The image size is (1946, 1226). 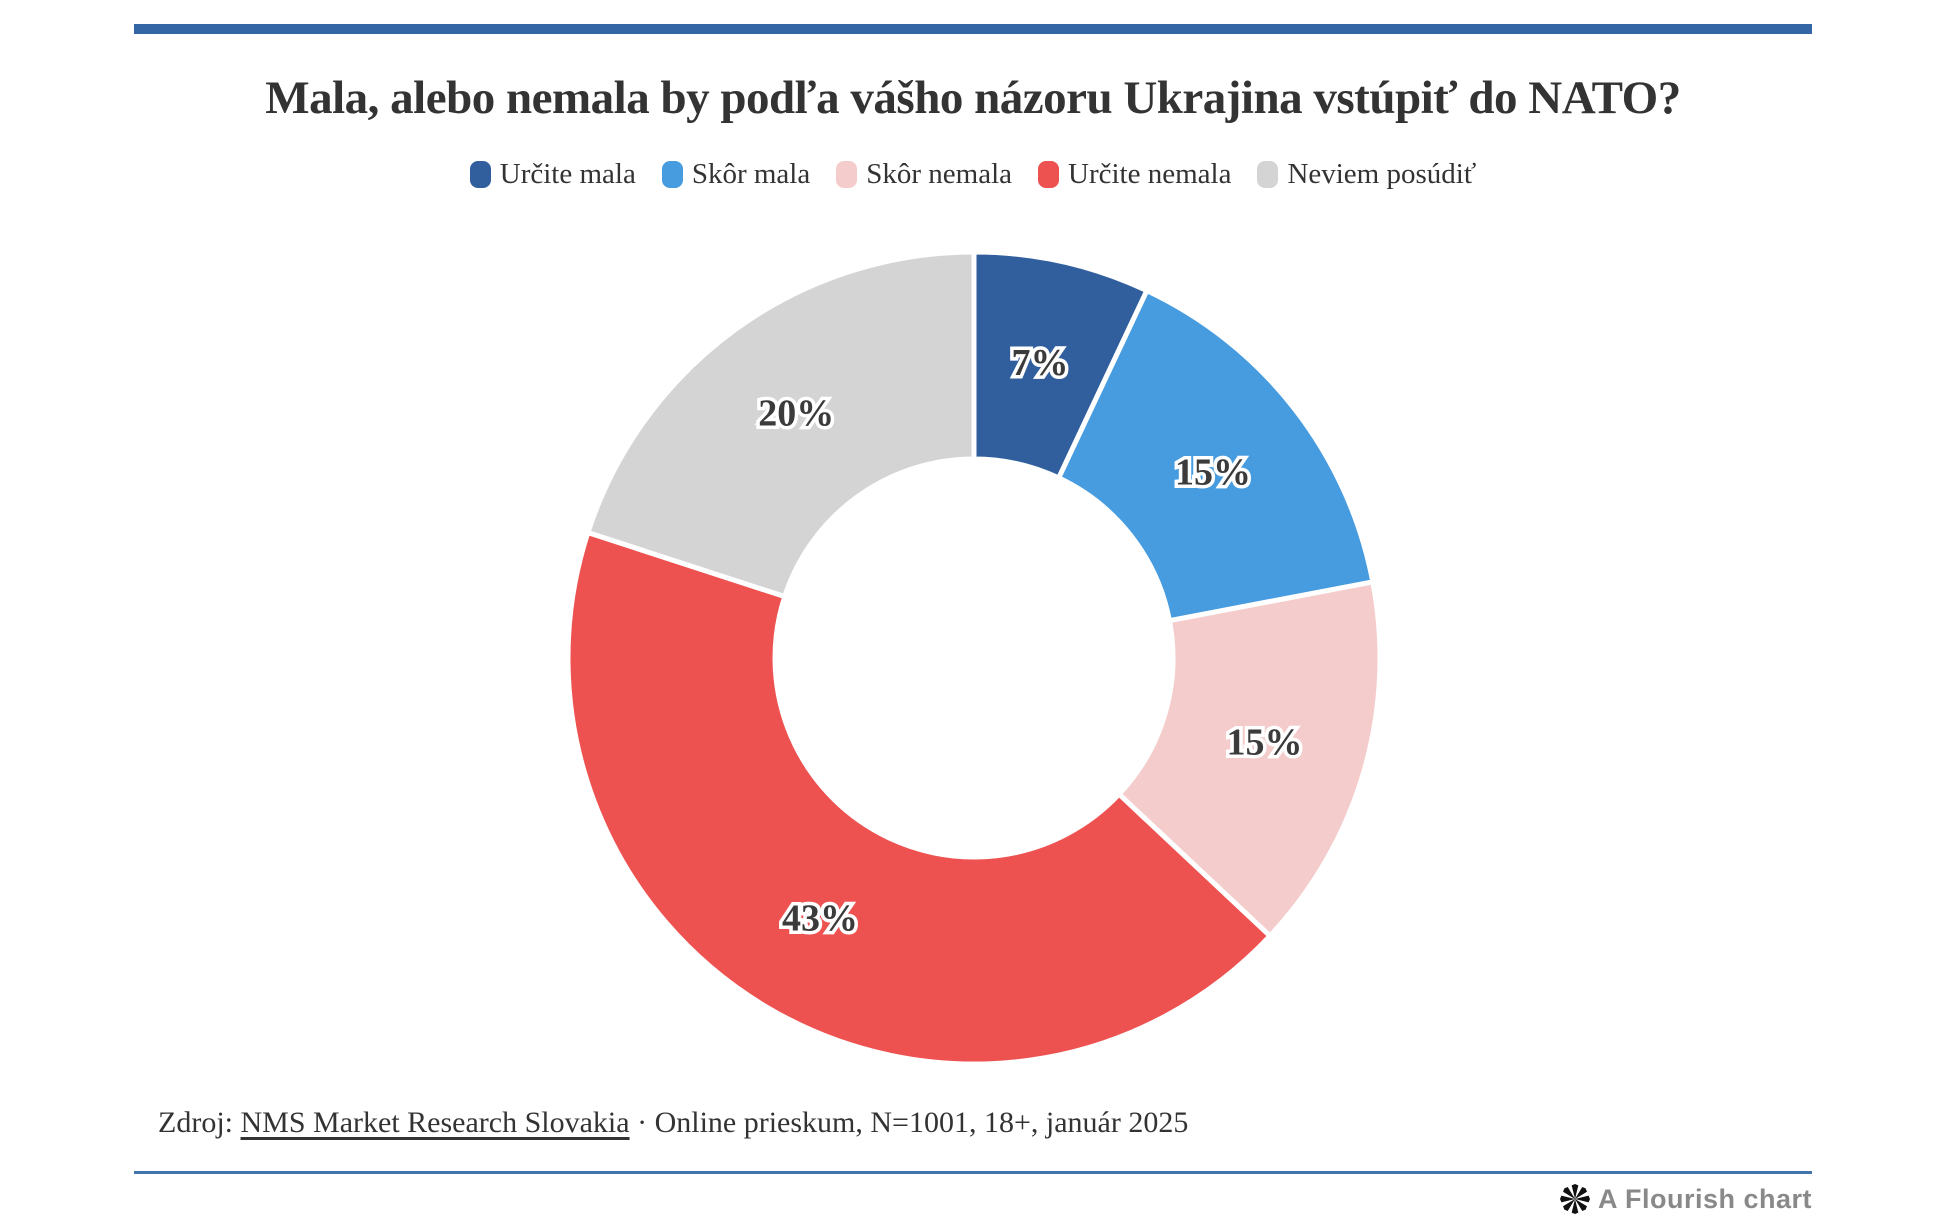 I want to click on flourish-credit: A Flourish chart, so click(x=1685, y=1199).